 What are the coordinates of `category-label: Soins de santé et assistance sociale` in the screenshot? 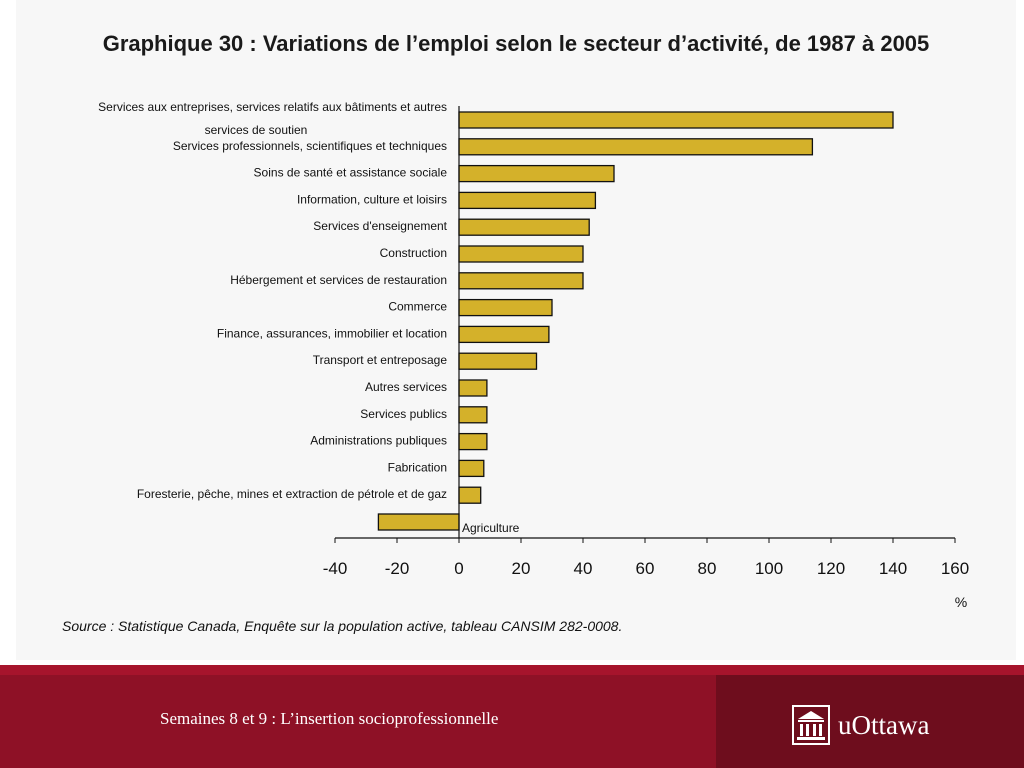 It's located at (351, 173).